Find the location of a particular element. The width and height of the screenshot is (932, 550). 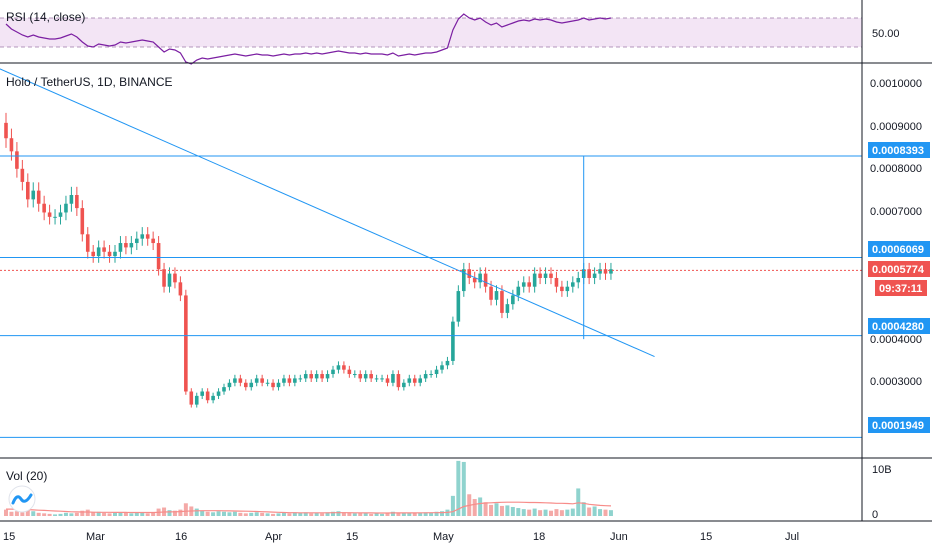

time-tick: May is located at coordinates (443, 537).